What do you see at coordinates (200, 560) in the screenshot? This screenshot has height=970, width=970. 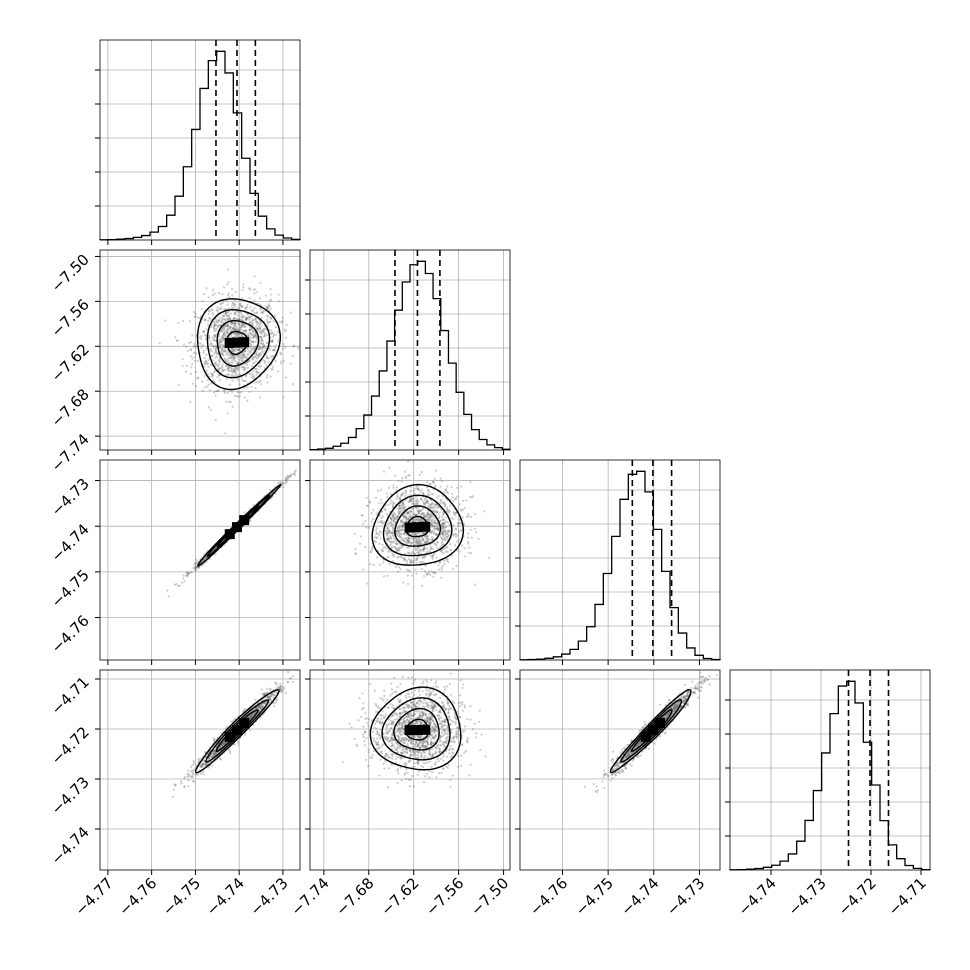 I see `panel-frame` at bounding box center [200, 560].